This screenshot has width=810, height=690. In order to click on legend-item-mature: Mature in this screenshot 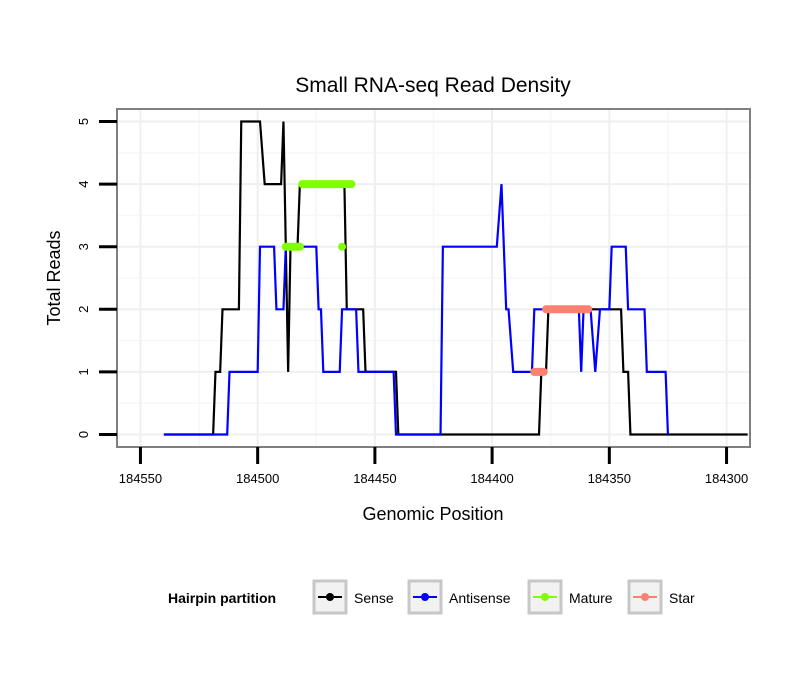, I will do `click(570, 597)`.